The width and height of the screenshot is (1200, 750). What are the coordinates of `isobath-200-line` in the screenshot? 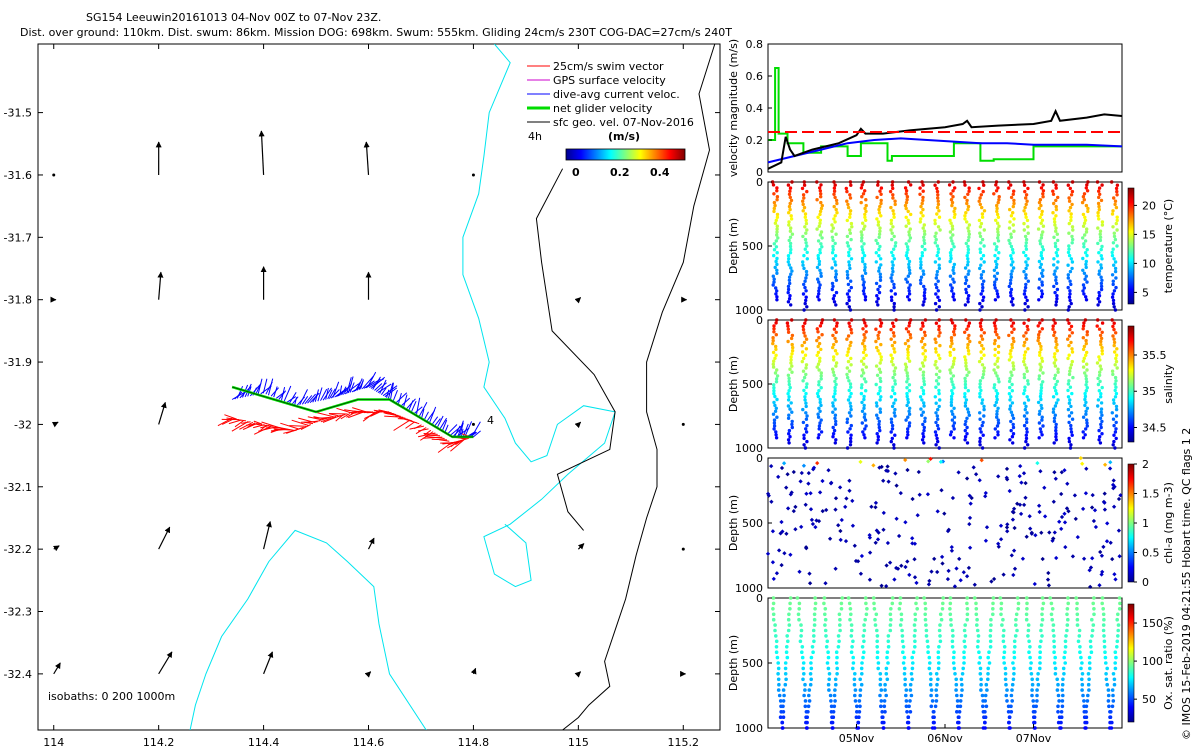 It's located at (539, 316).